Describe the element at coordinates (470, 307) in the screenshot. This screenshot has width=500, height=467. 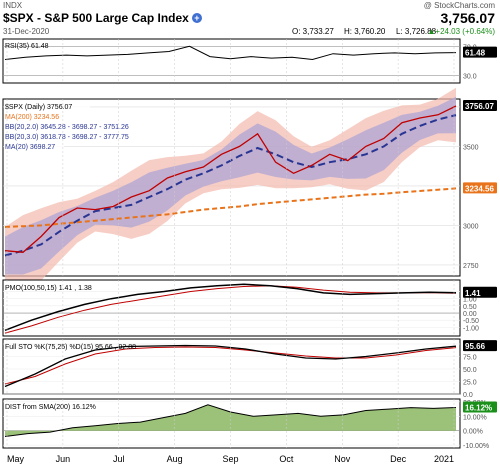
I see `pmo-tick-label: 0.50` at that location.